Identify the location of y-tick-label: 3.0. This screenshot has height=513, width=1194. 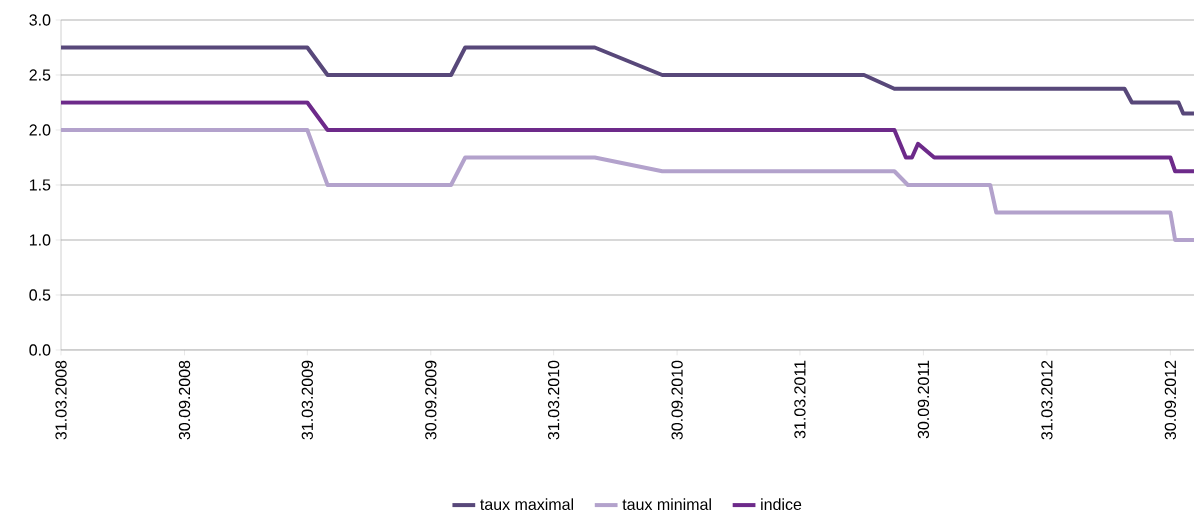
(40, 20).